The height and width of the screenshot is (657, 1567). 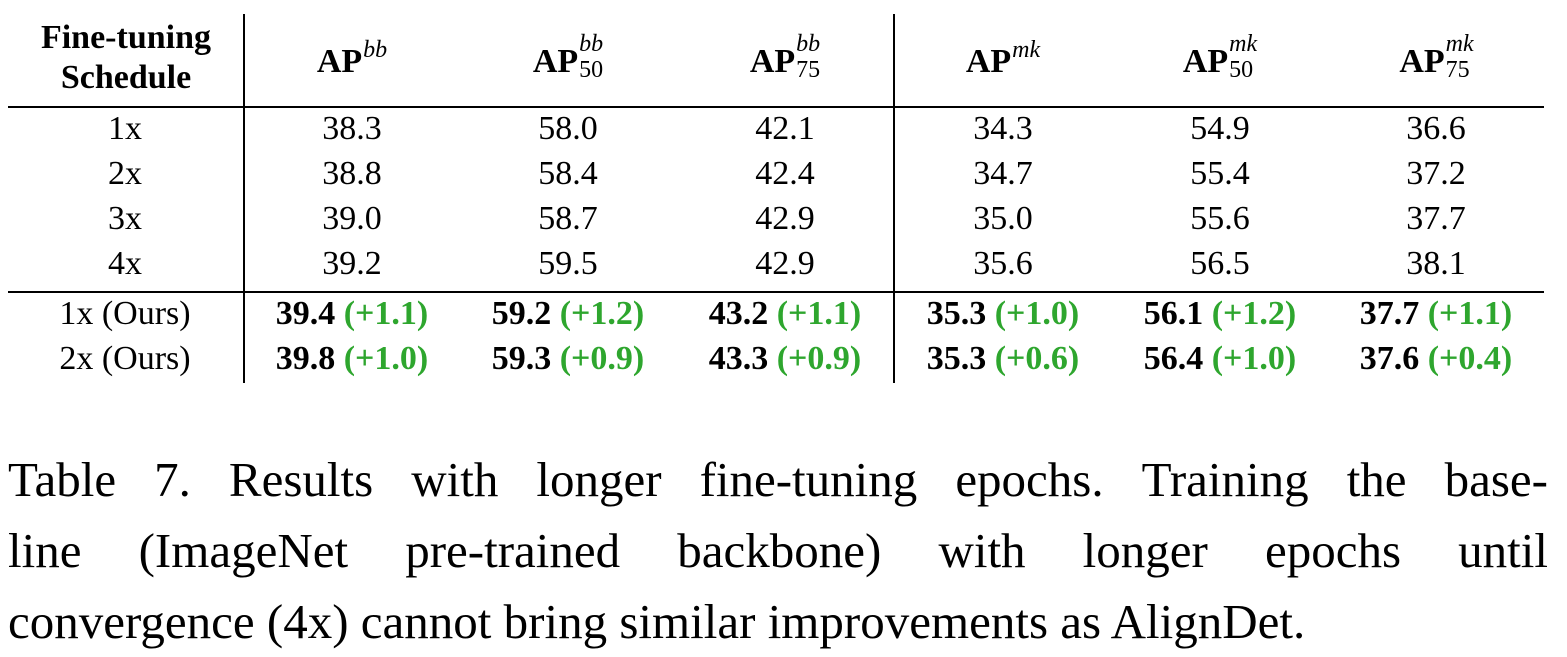 I want to click on header-rule, so click(x=776, y=107).